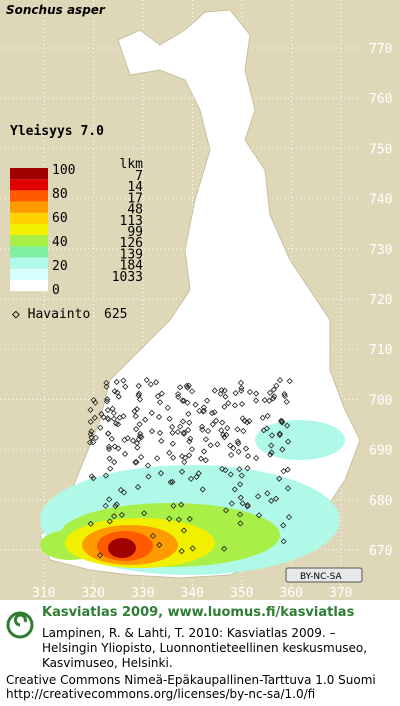 The image size is (400, 706). Describe the element at coordinates (131, 243) in the screenshot. I see `legend-count: 126` at that location.